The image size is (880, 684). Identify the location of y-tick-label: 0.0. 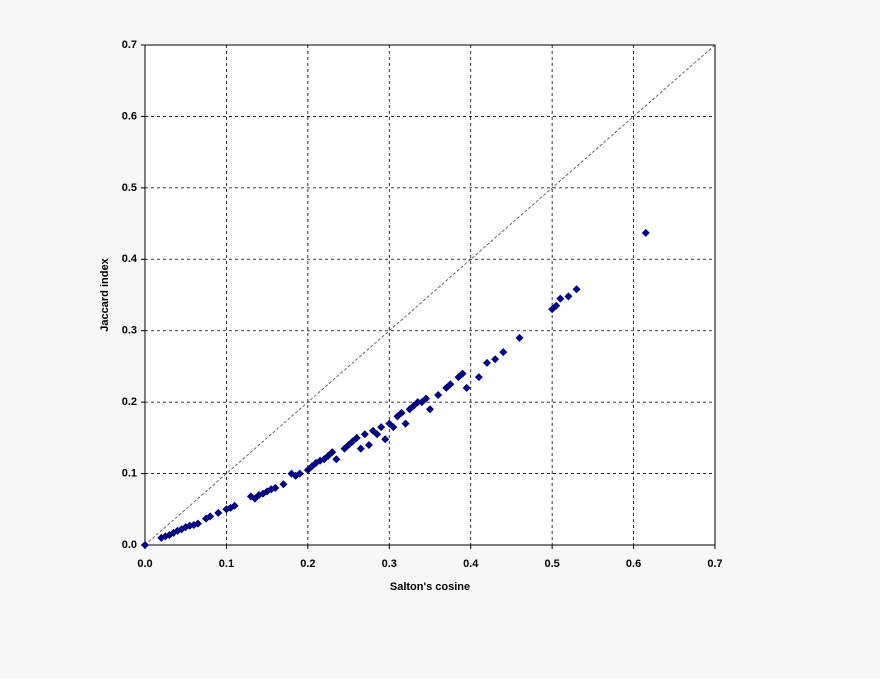
(129, 545).